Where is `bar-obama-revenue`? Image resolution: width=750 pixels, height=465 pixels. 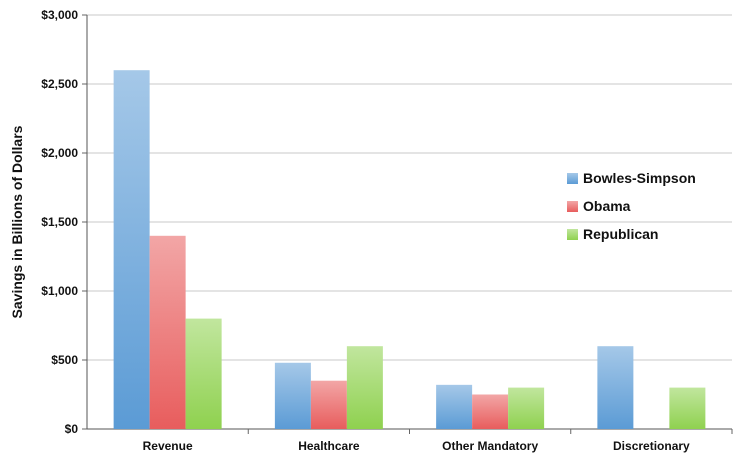
bar-obama-revenue is located at coordinates (167, 332).